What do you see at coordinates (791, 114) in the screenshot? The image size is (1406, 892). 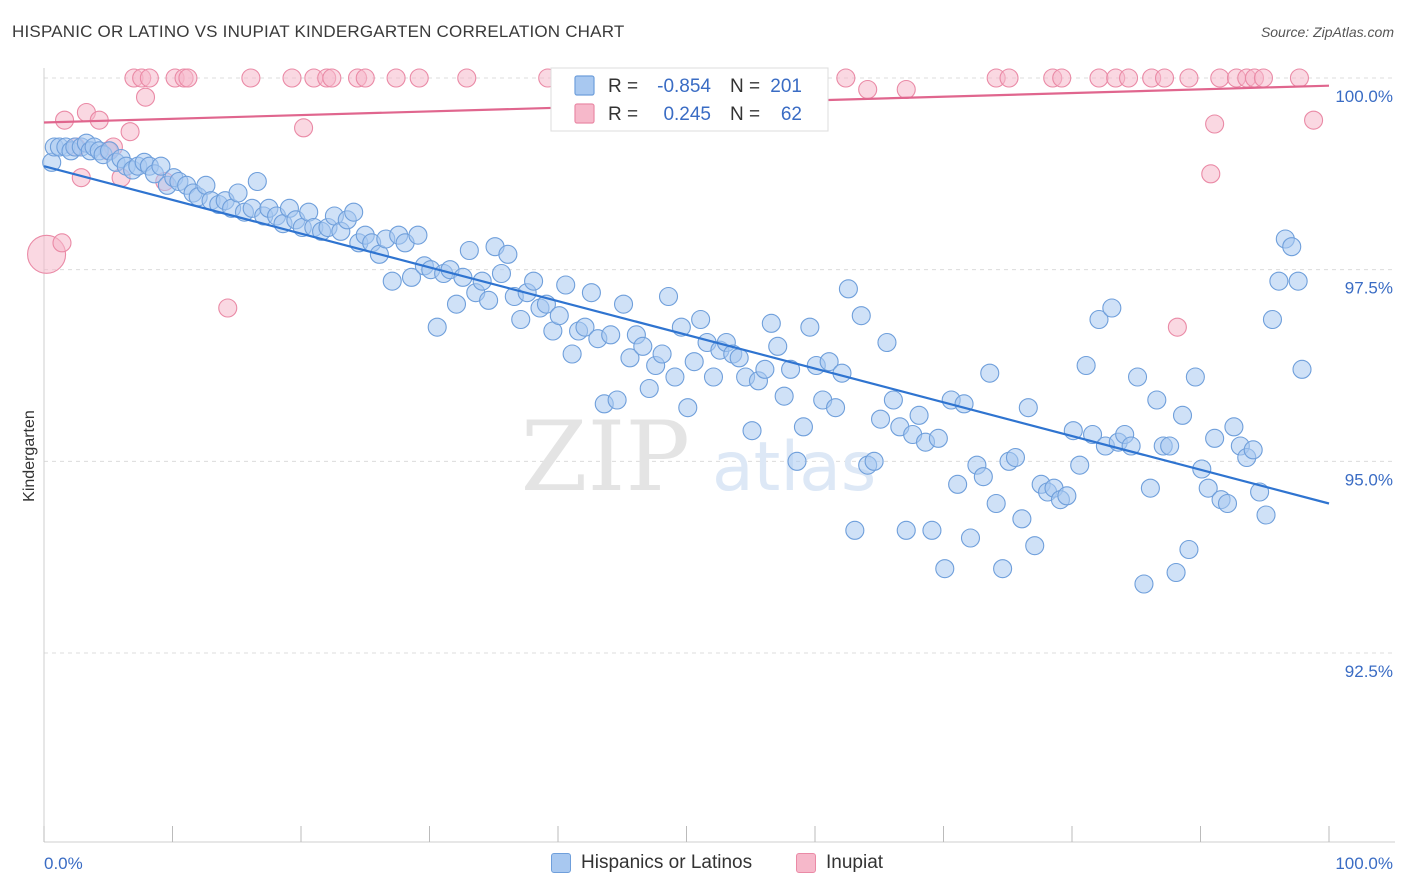 I see `legend-n-value-pink: 62` at bounding box center [791, 114].